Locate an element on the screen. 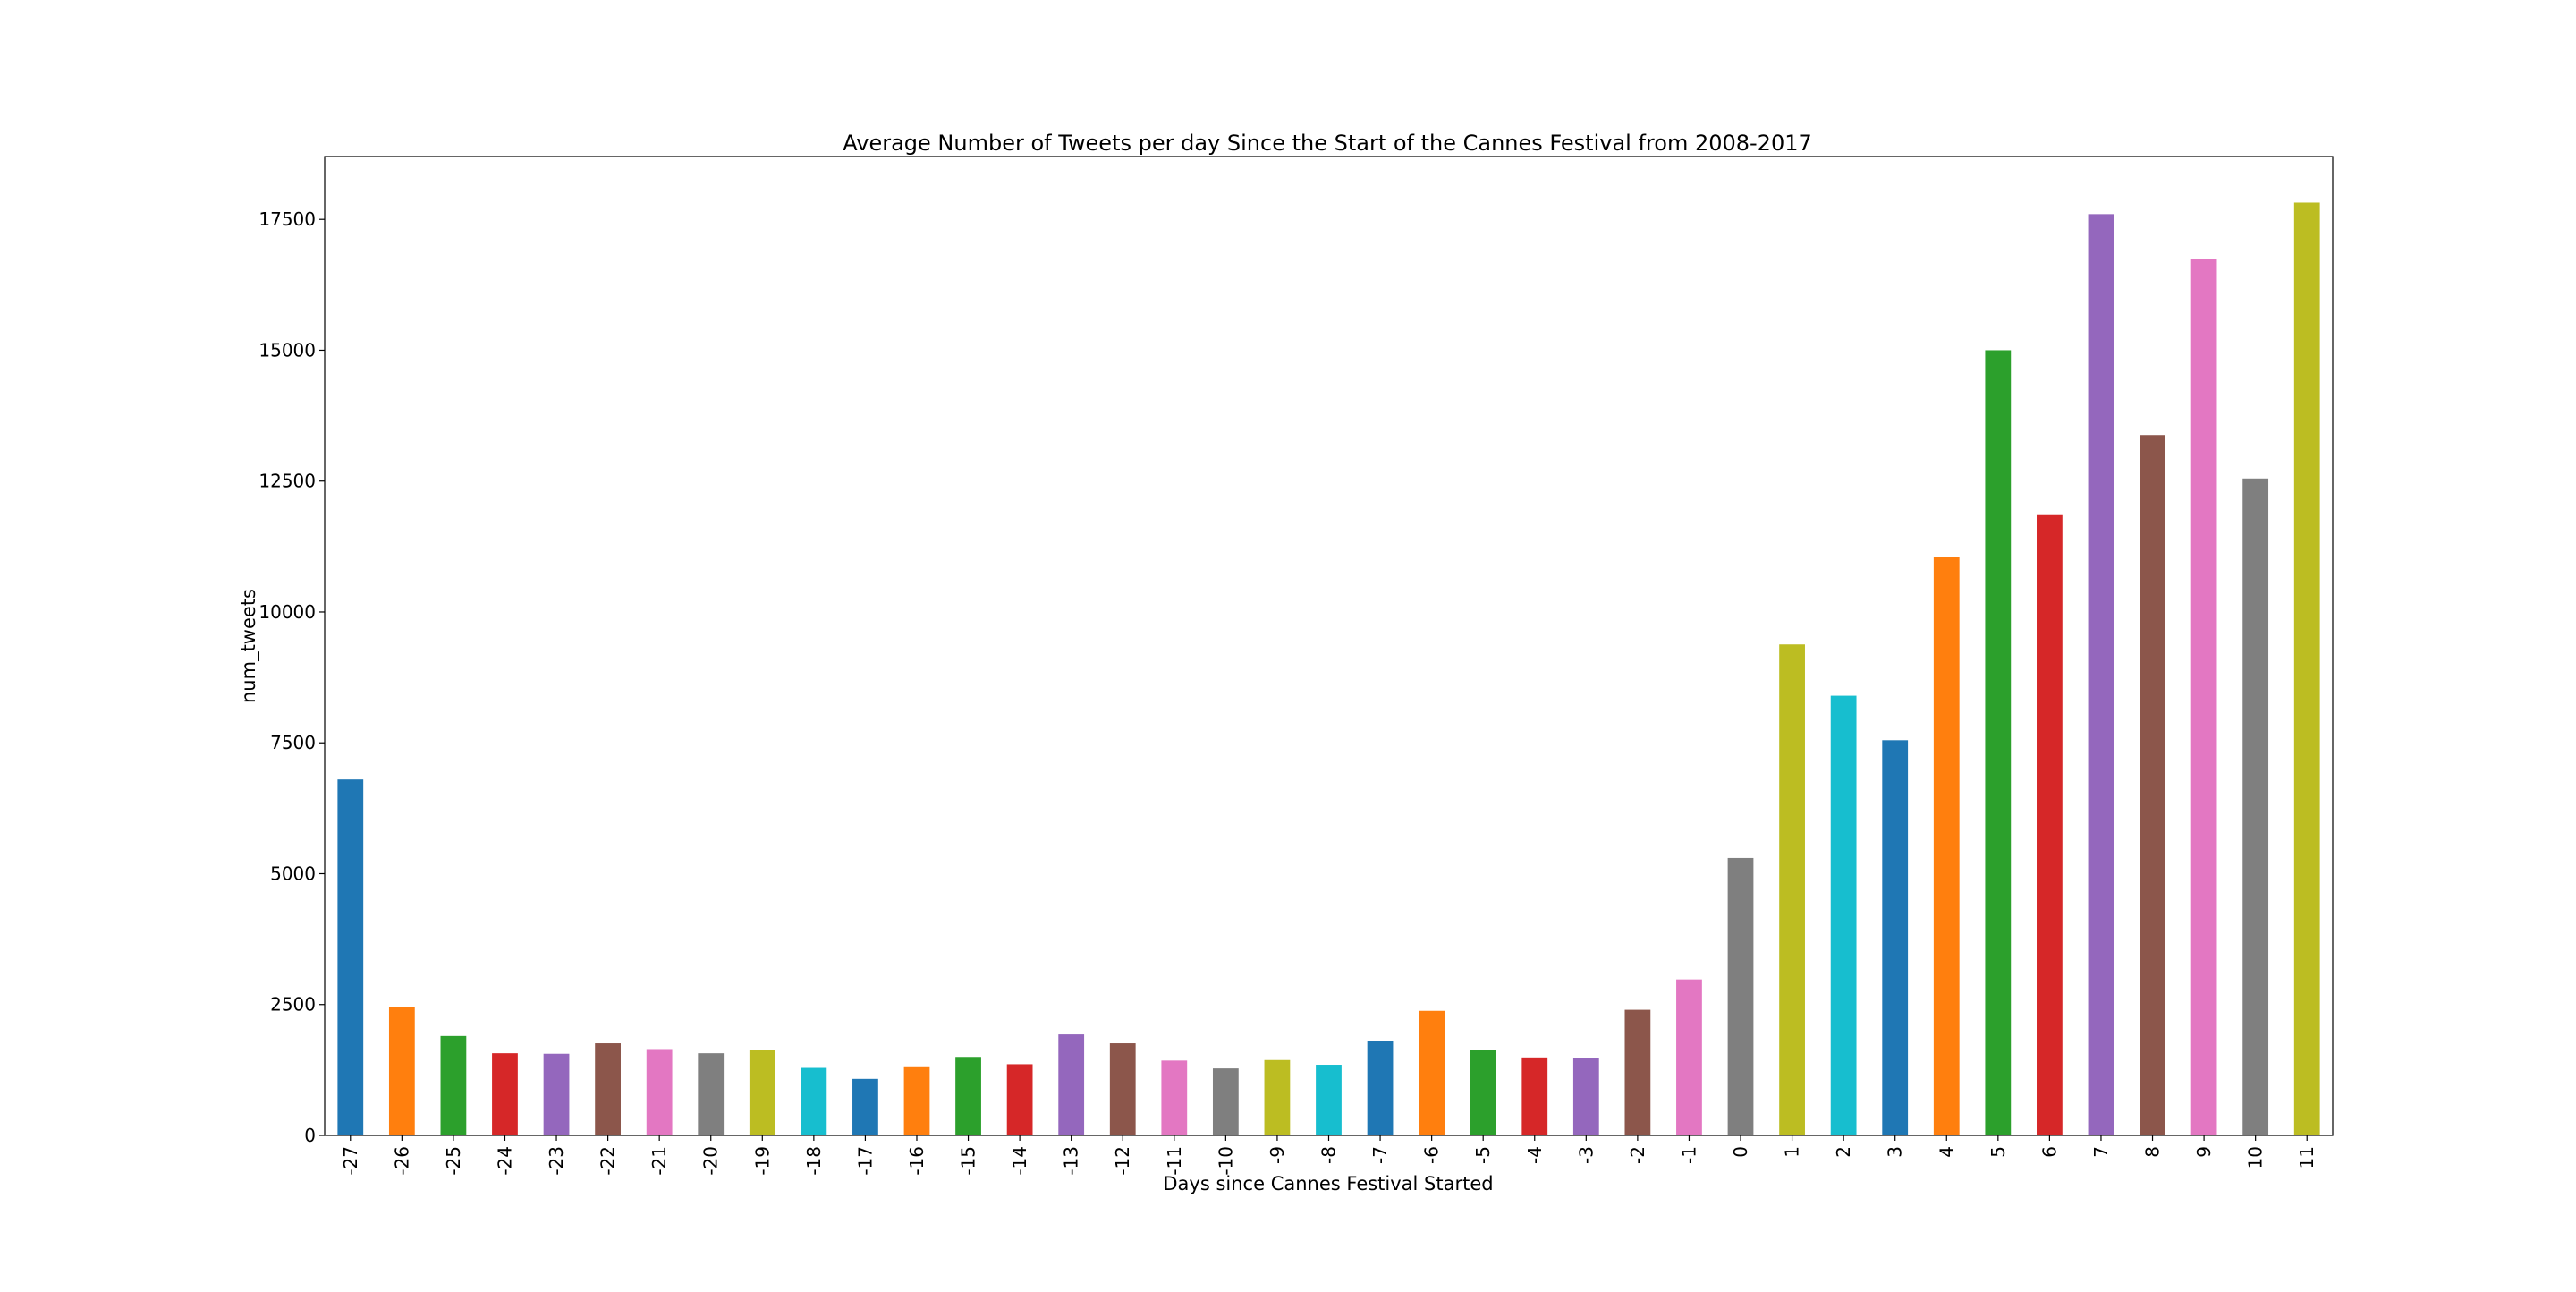 The width and height of the screenshot is (2576, 1292). x-tick-label: 0 is located at coordinates (1740, 1152).